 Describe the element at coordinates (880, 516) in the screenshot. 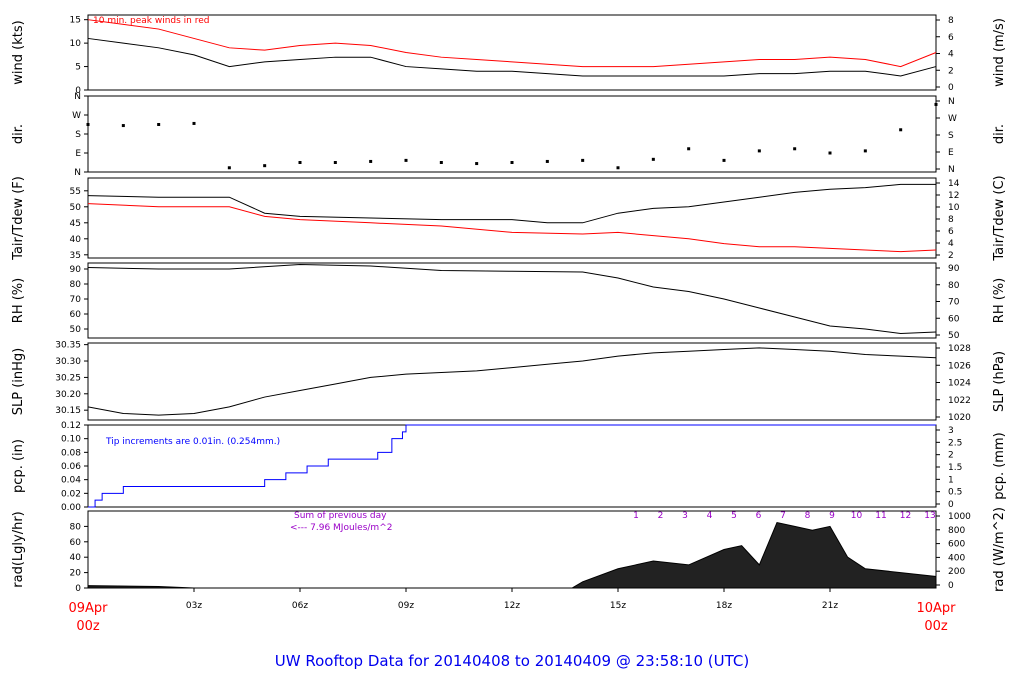

I see `rad-hour-label: 11` at that location.